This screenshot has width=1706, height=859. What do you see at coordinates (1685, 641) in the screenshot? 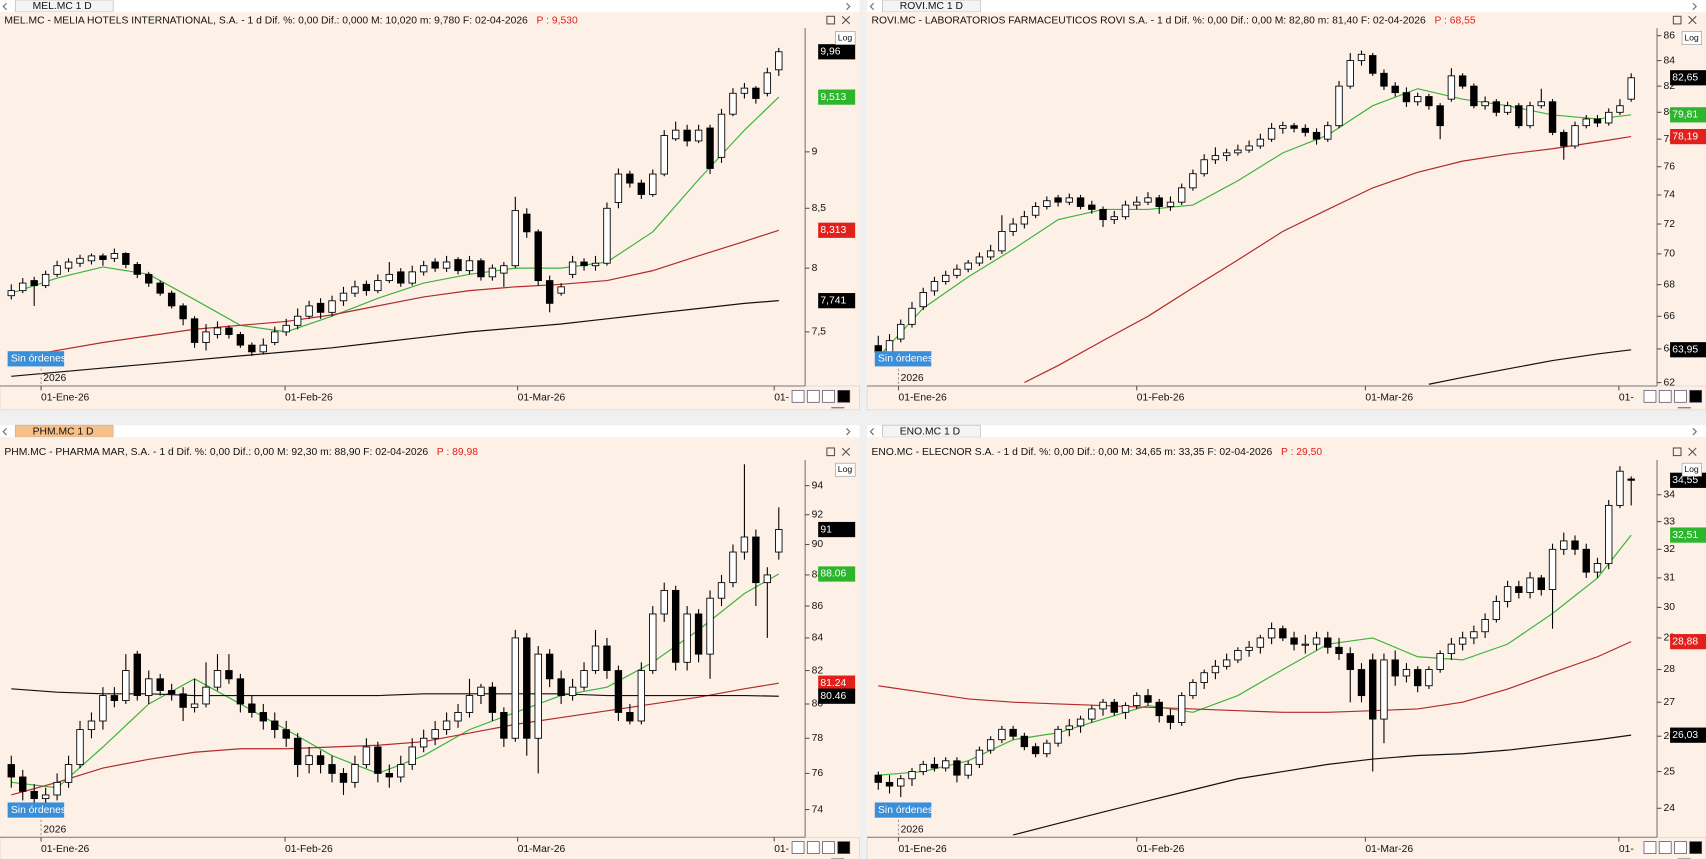
I see `price-tag-label: 28,88` at bounding box center [1685, 641].